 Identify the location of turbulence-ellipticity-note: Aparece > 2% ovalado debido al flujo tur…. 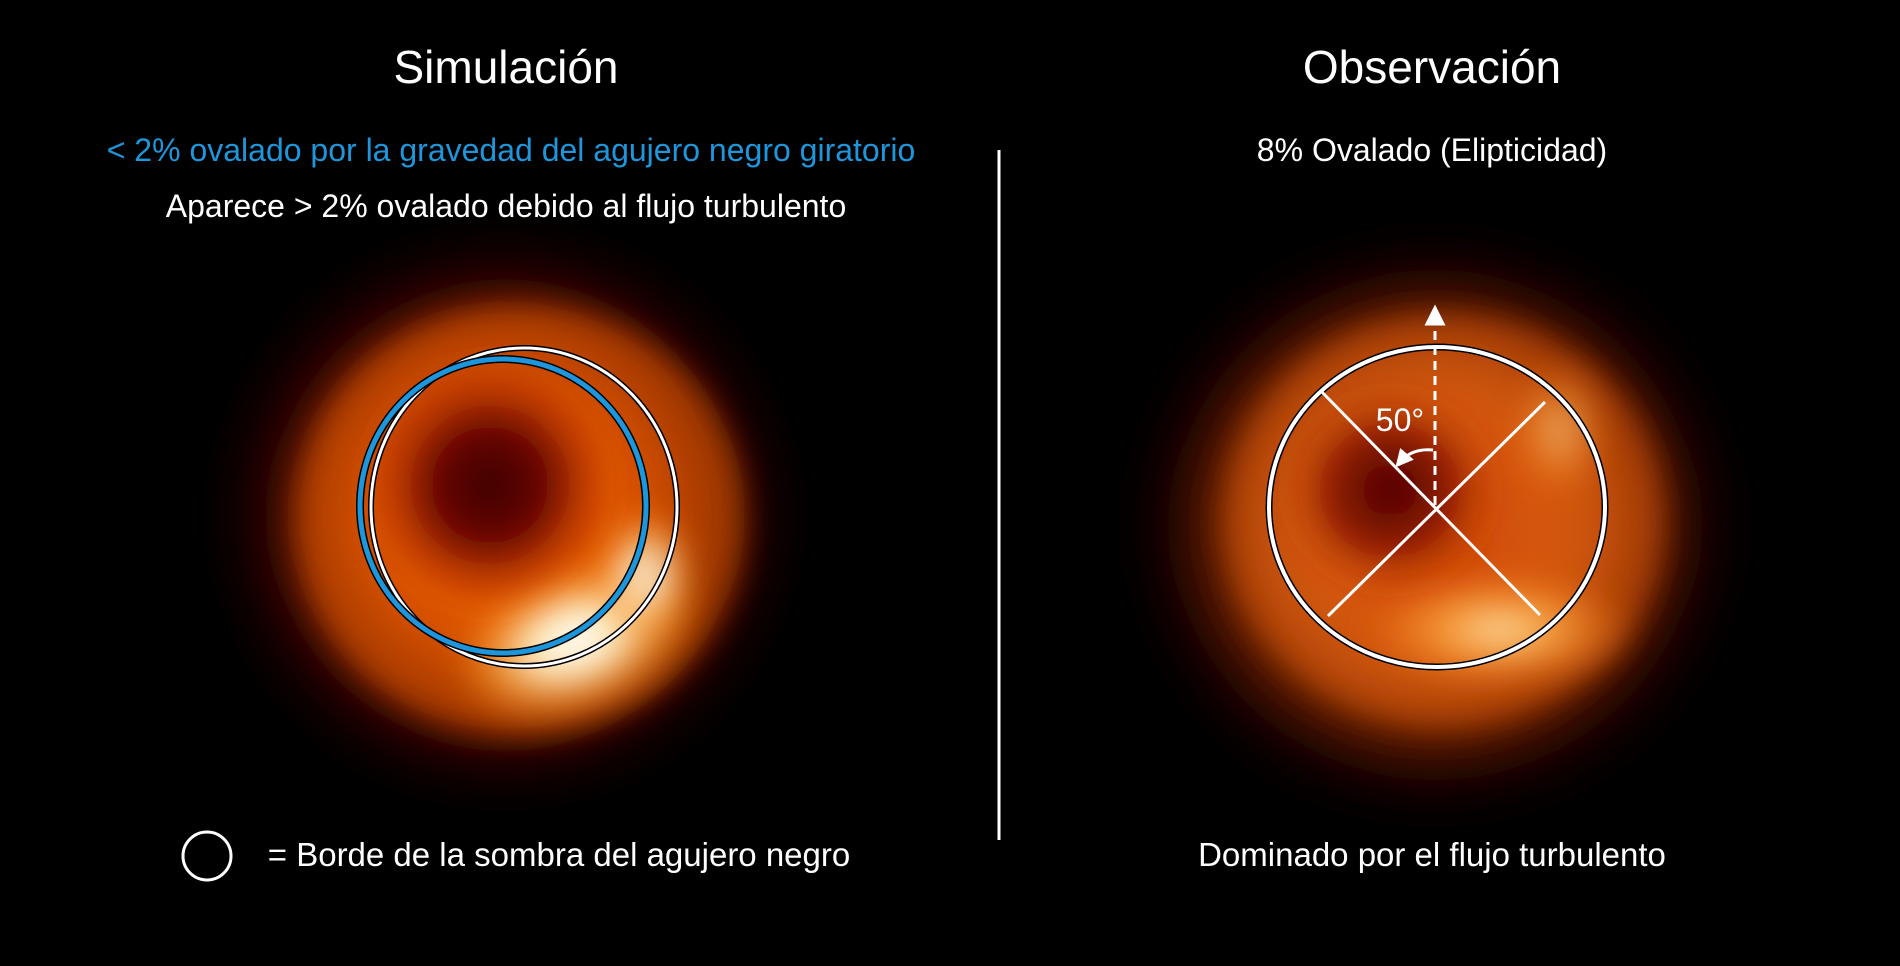
(506, 206).